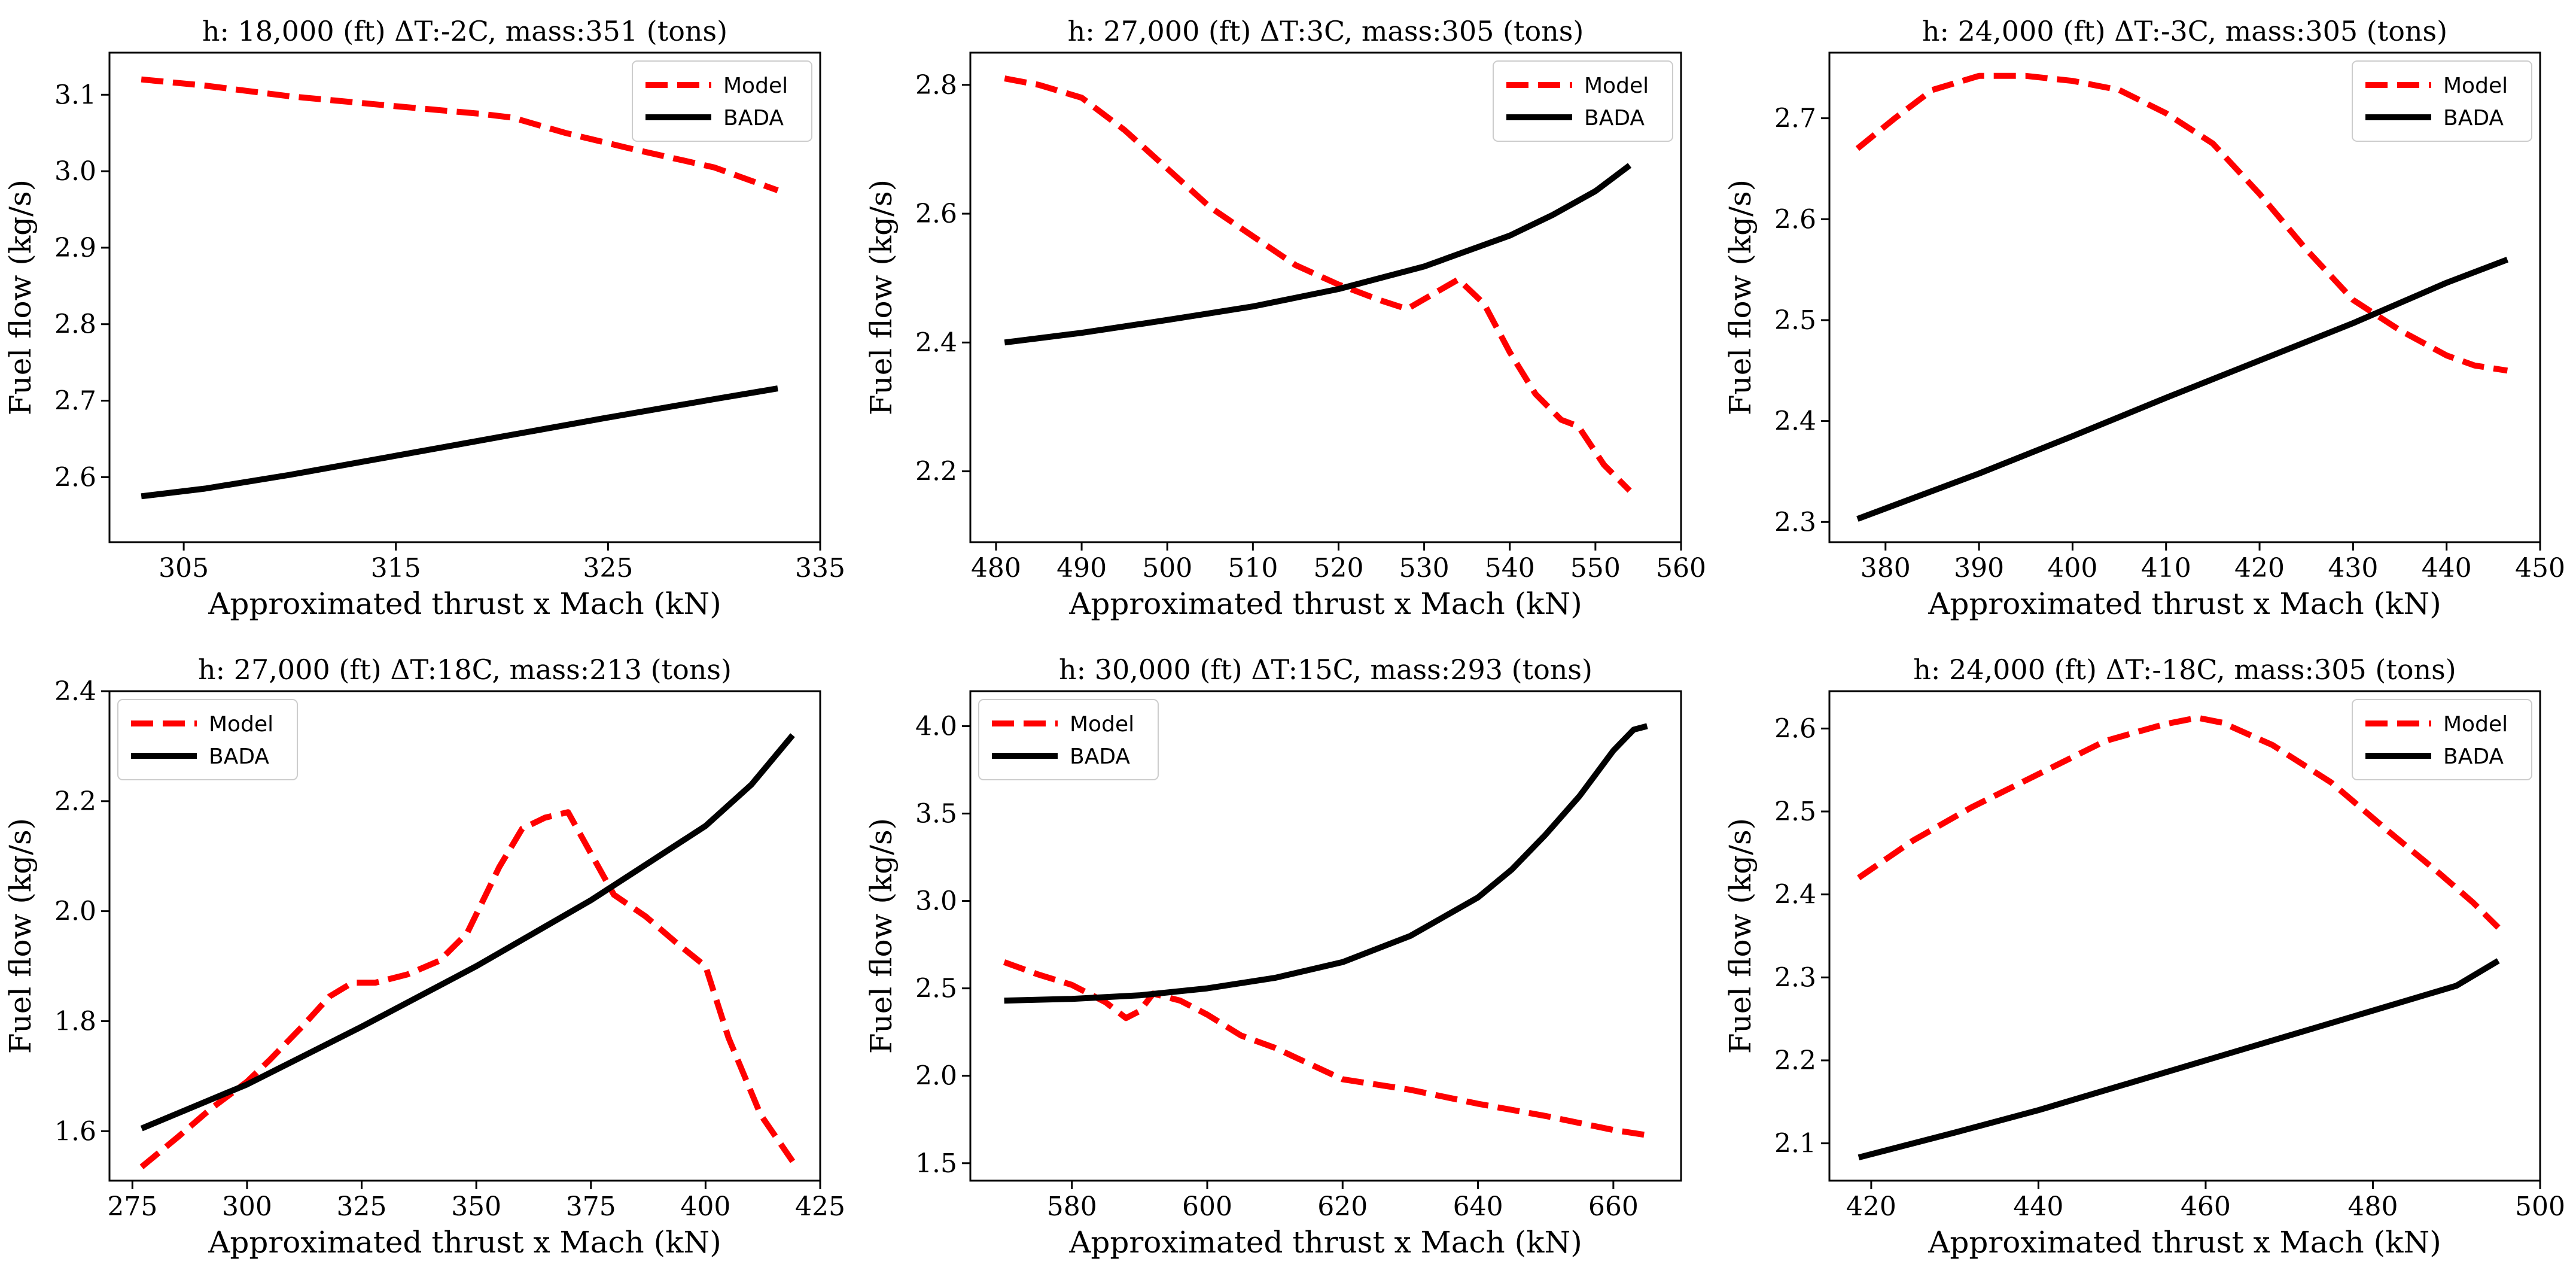  What do you see at coordinates (2372, 1206) in the screenshot?
I see `x-tick-label: 480` at bounding box center [2372, 1206].